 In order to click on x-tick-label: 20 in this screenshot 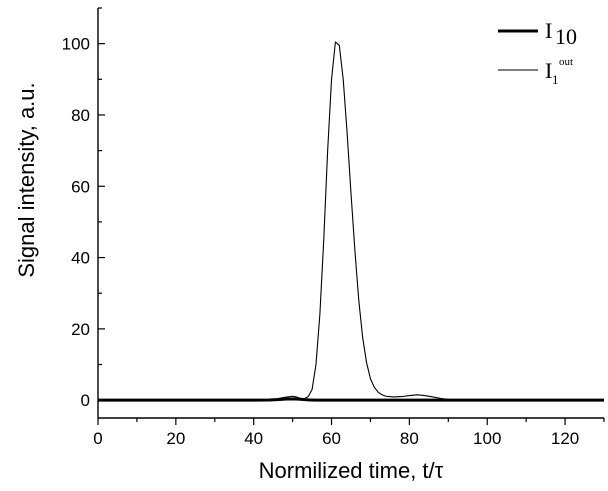, I will do `click(175, 438)`.